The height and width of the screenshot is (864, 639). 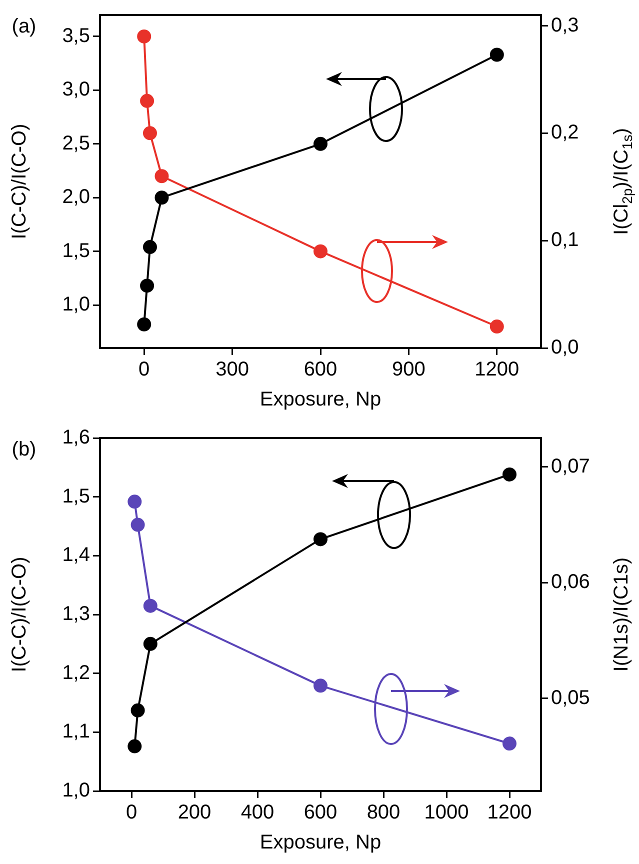 What do you see at coordinates (565, 240) in the screenshot?
I see `y2-tick-label: 0,1` at bounding box center [565, 240].